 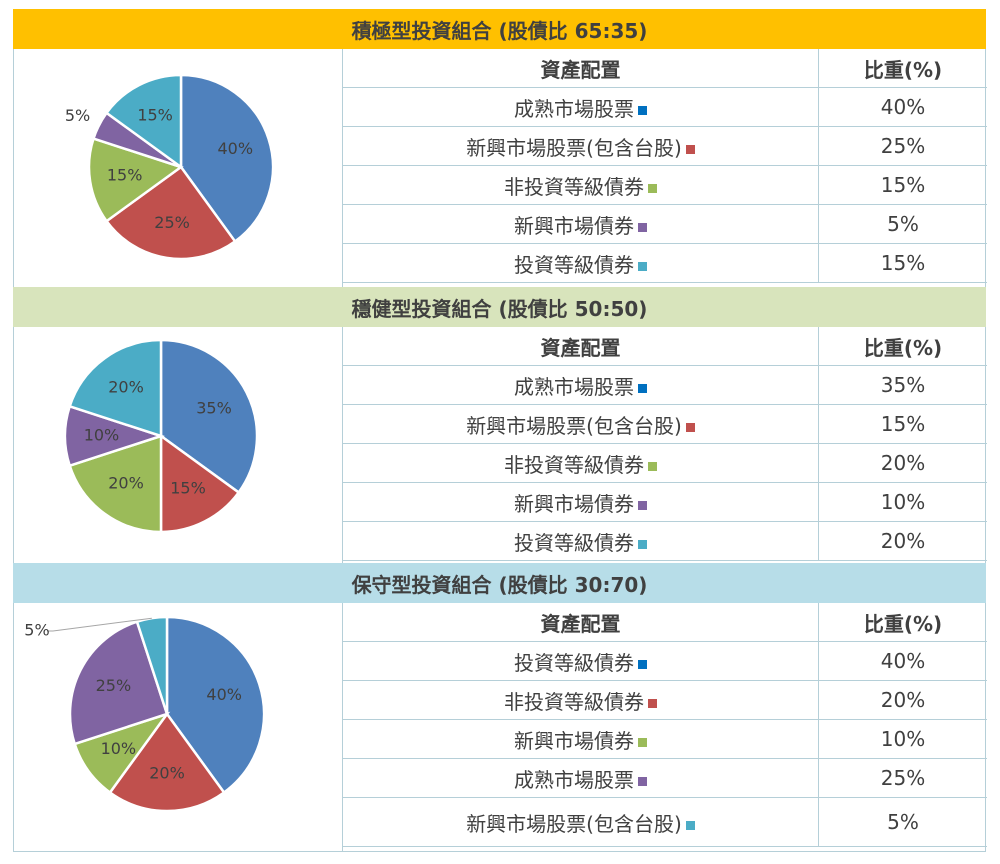 I want to click on section-banner-balanced: 穩健型投資組合 (股債比 50:50), so click(x=499, y=307).